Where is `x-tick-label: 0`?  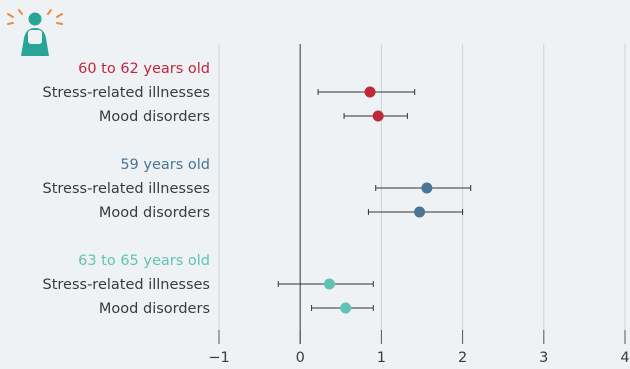
x-tick-label: 0 is located at coordinates (300, 358).